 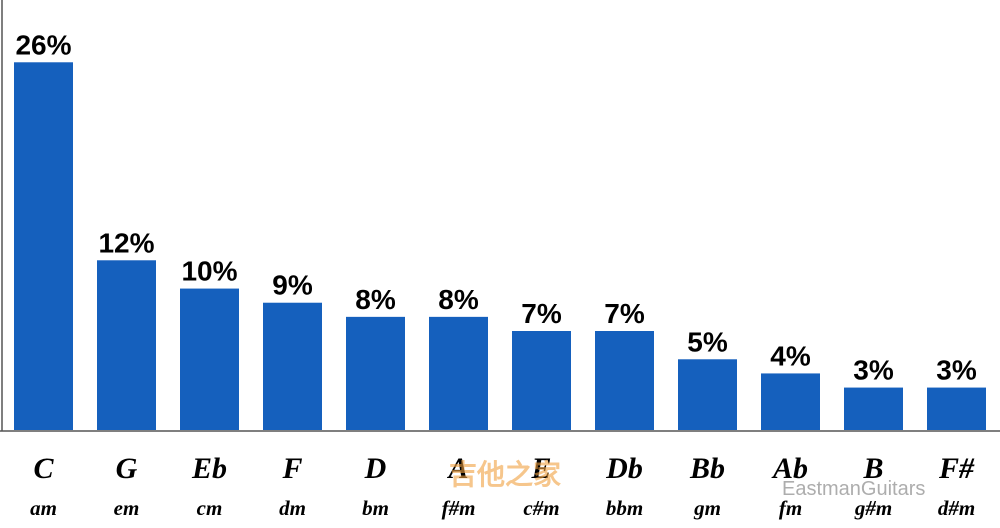 I want to click on x-sub-label: f#m, so click(x=459, y=508).